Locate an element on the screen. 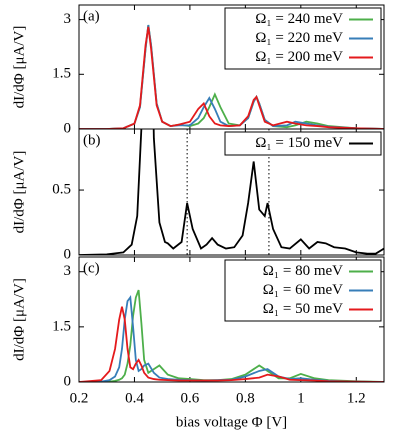  series-line is located at coordinates (231, 344).